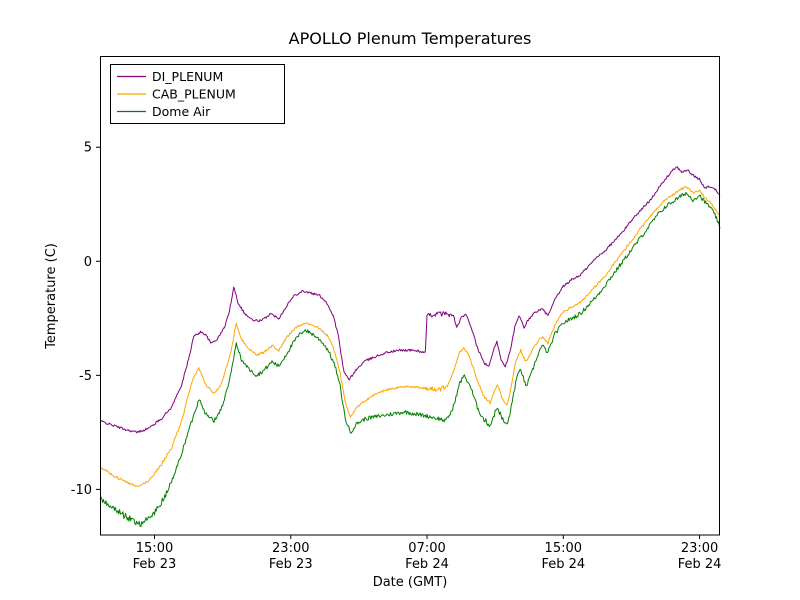 The width and height of the screenshot is (800, 600). I want to click on legend-label: DI_PLENUM, so click(187, 76).